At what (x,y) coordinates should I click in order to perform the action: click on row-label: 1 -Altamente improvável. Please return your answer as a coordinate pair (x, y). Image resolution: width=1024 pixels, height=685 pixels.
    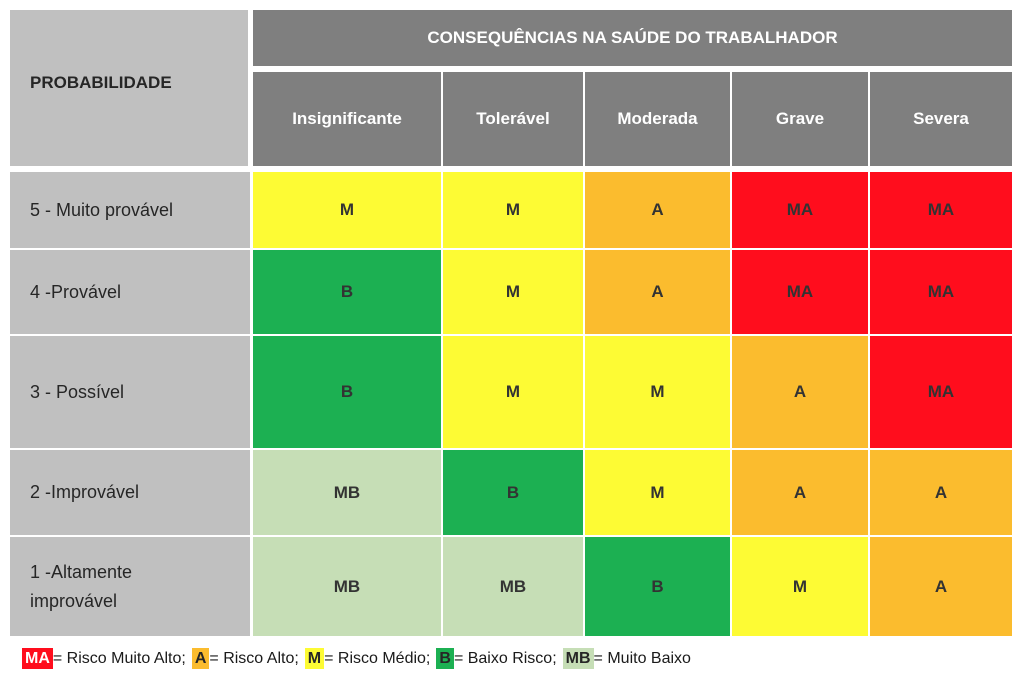
    Looking at the image, I should click on (130, 586).